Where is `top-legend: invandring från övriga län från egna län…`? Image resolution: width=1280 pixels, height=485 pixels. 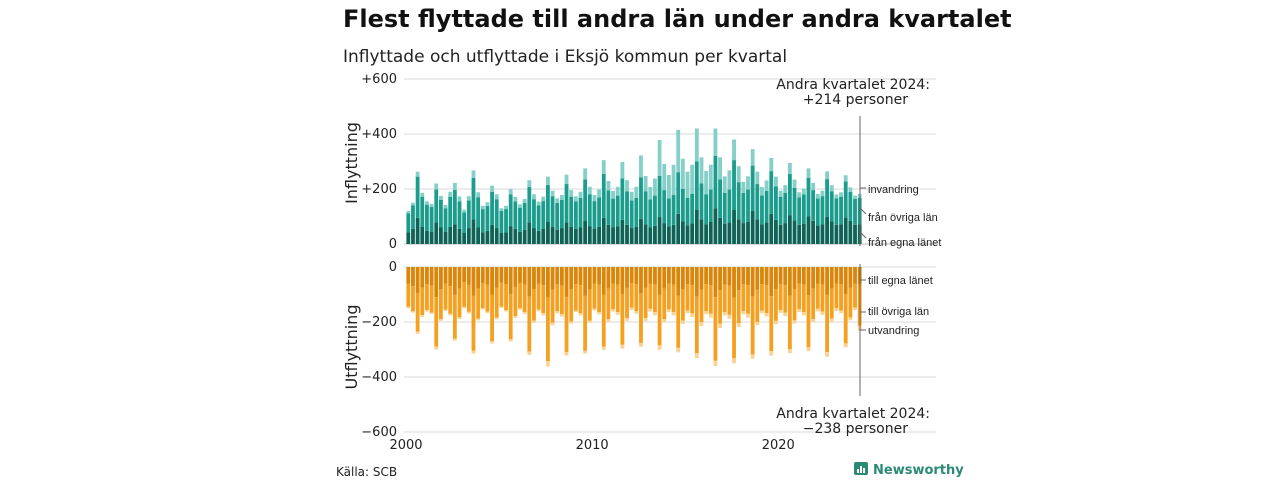 top-legend: invandring från övriga län från egna län… is located at coordinates (900, 216).